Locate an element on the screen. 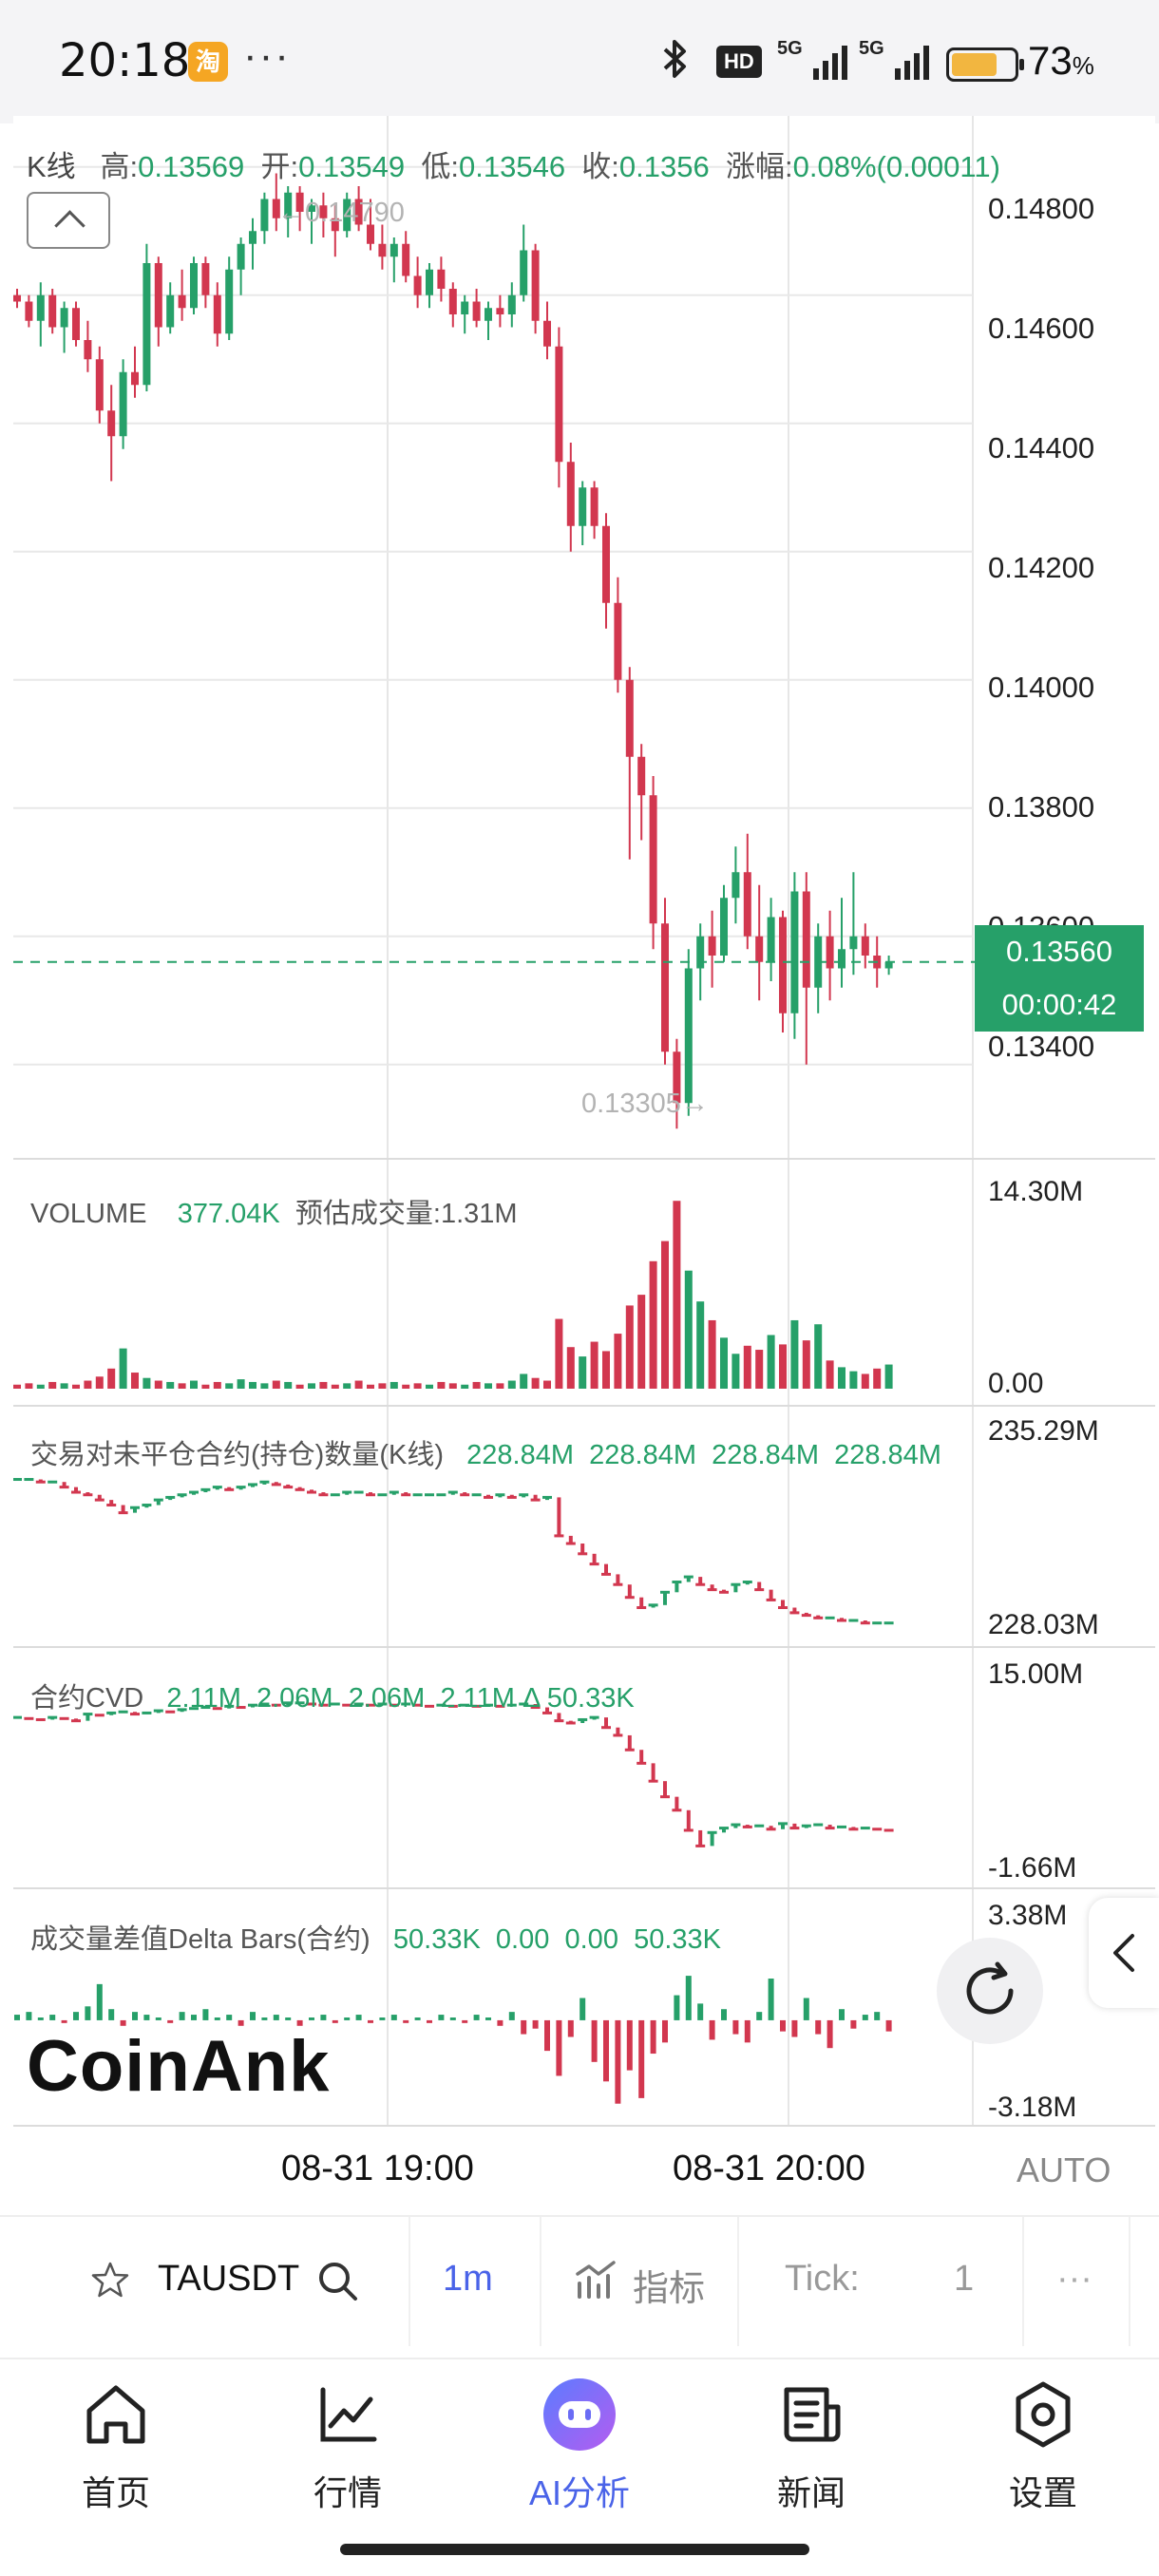 The width and height of the screenshot is (1159, 2576). change-value: 0.08%(0.00011) is located at coordinates (896, 166).